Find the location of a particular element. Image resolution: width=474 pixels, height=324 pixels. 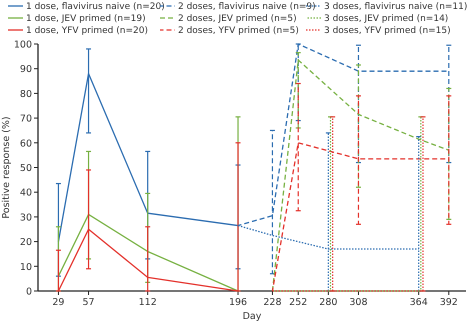

x-tick-label: 196 is located at coordinates (238, 302).